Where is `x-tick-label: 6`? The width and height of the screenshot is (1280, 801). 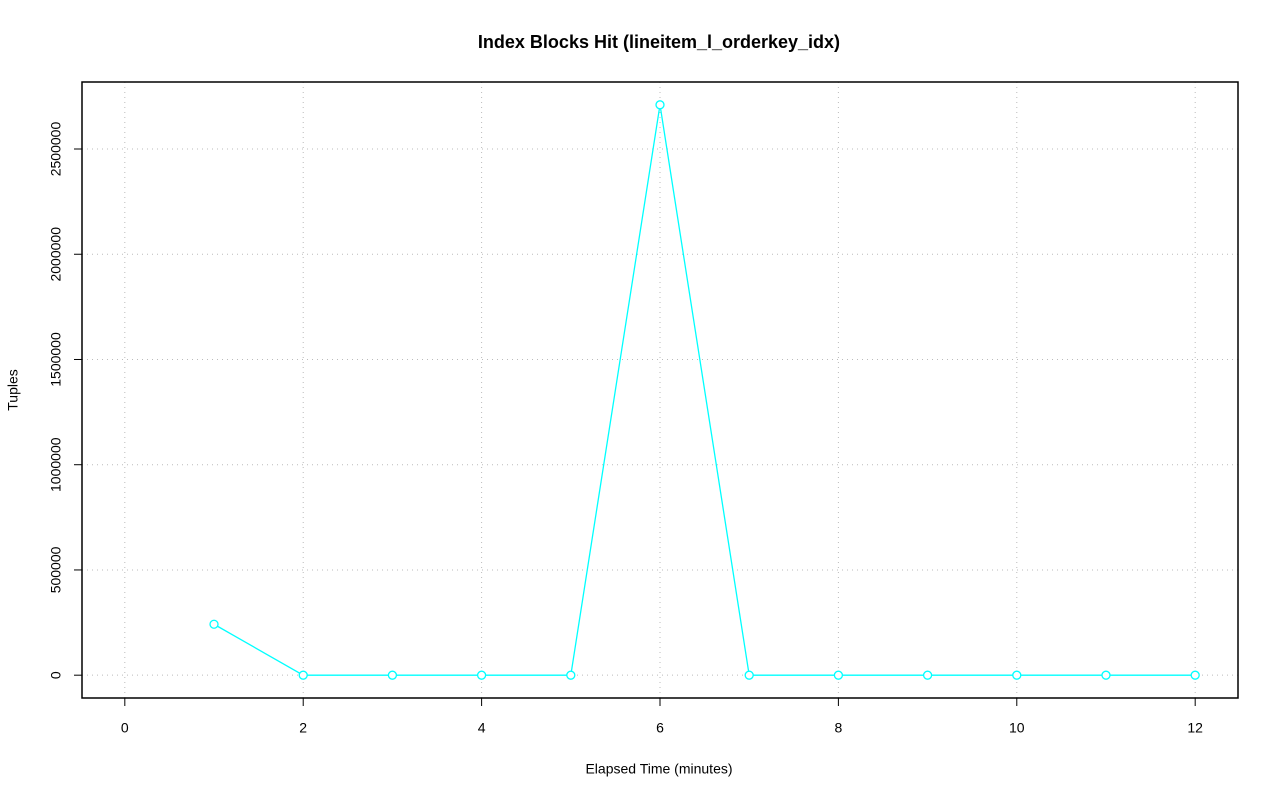 x-tick-label: 6 is located at coordinates (660, 728).